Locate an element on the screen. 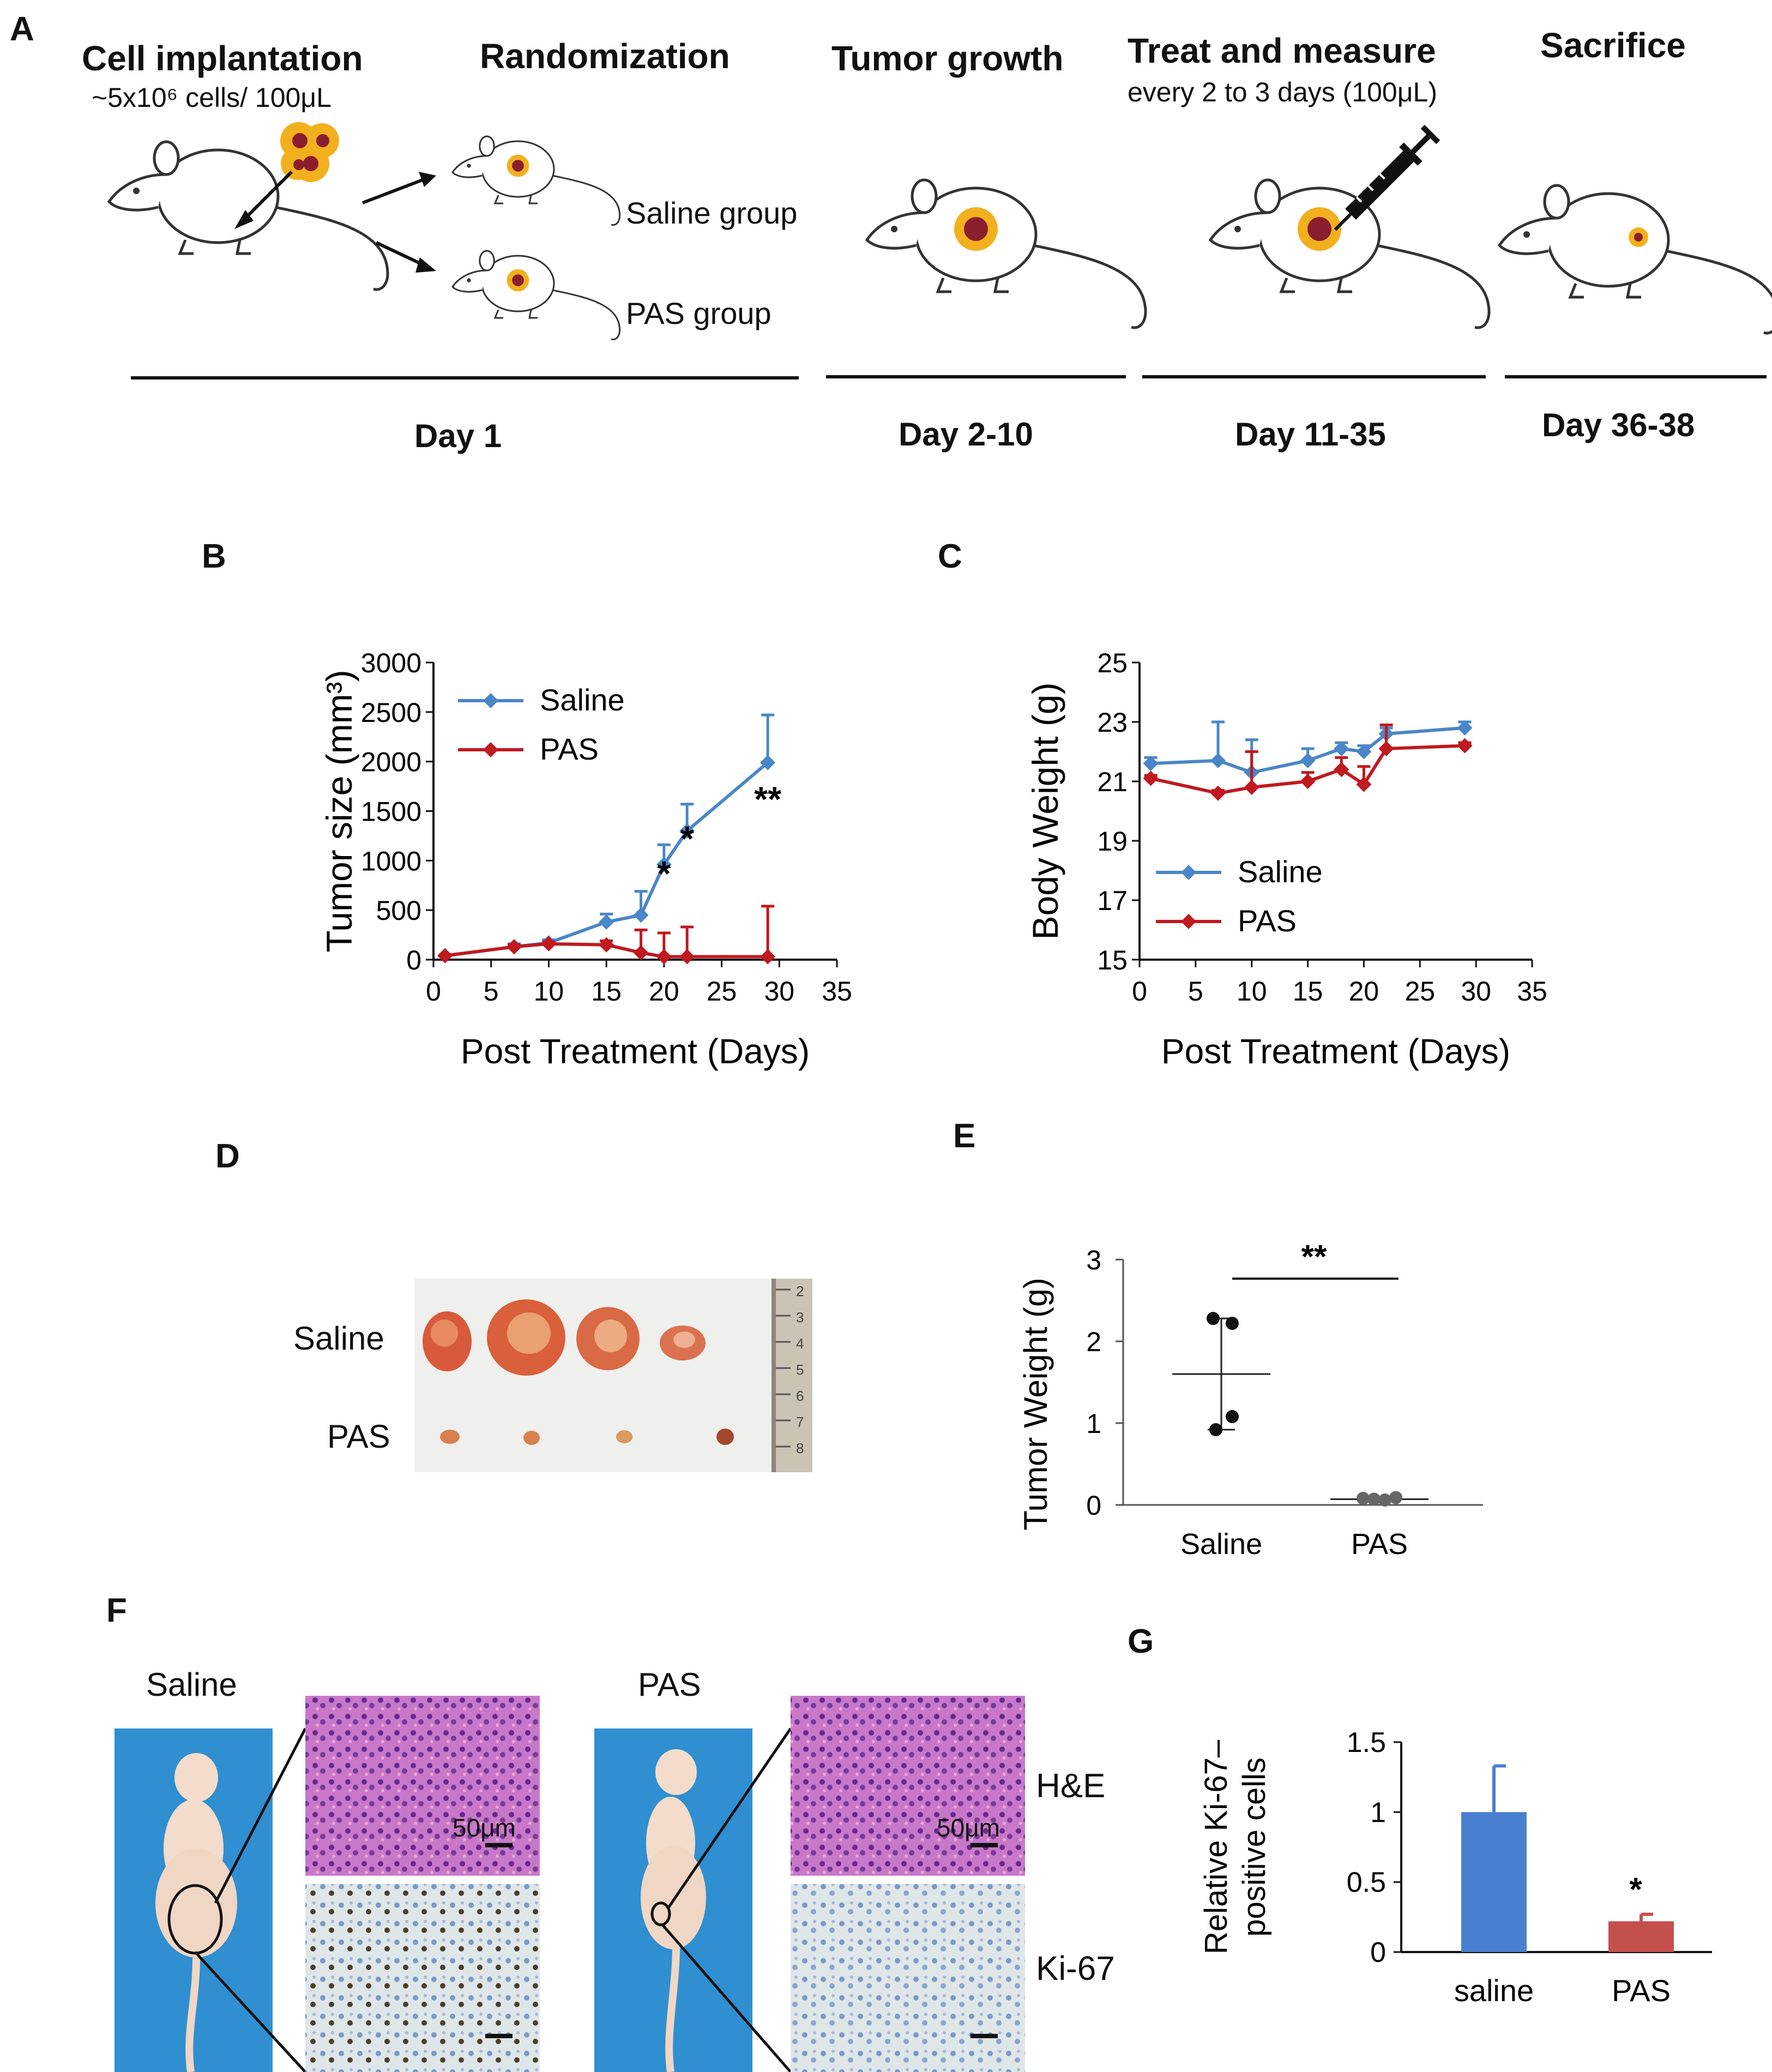  saline-mouse-photo is located at coordinates (193, 1900).